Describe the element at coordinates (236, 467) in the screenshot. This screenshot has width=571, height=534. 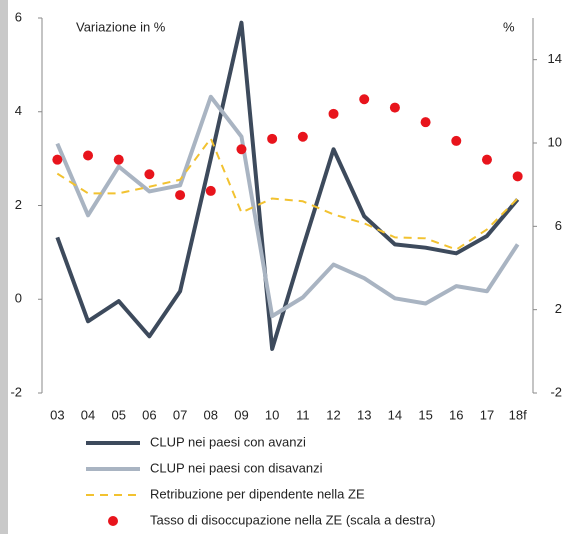
I see `legend-label: CLUP nei paesi con disavanzi` at that location.